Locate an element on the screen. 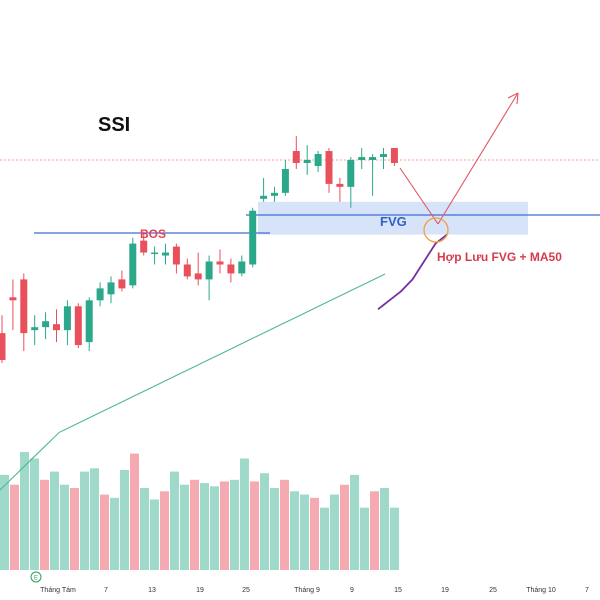 This screenshot has width=600, height=600. event-marker: E is located at coordinates (36, 577).